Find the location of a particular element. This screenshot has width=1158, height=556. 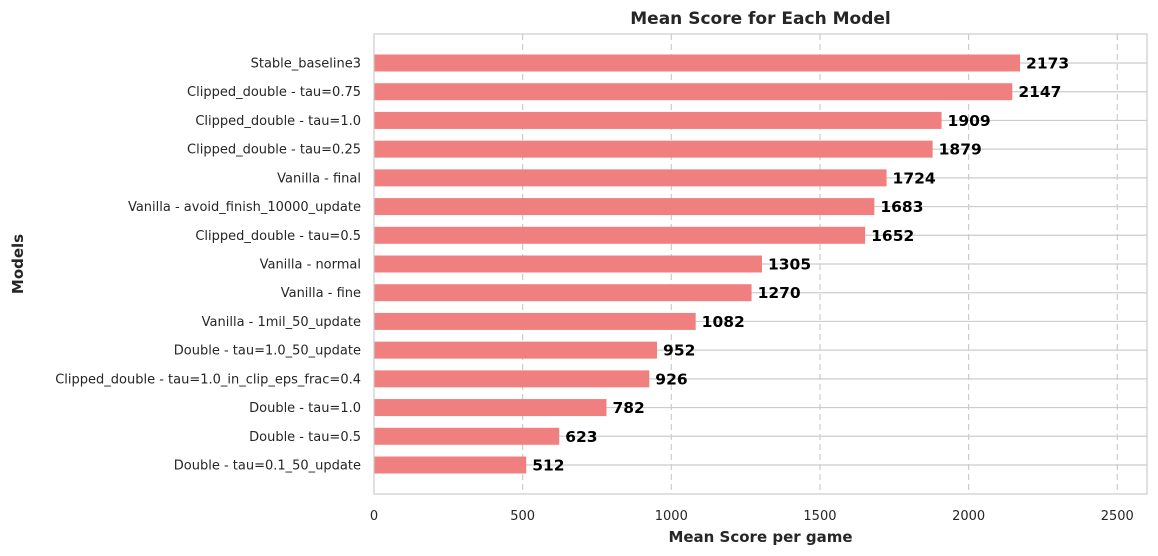

x-tick-label: 0 is located at coordinates (374, 516).